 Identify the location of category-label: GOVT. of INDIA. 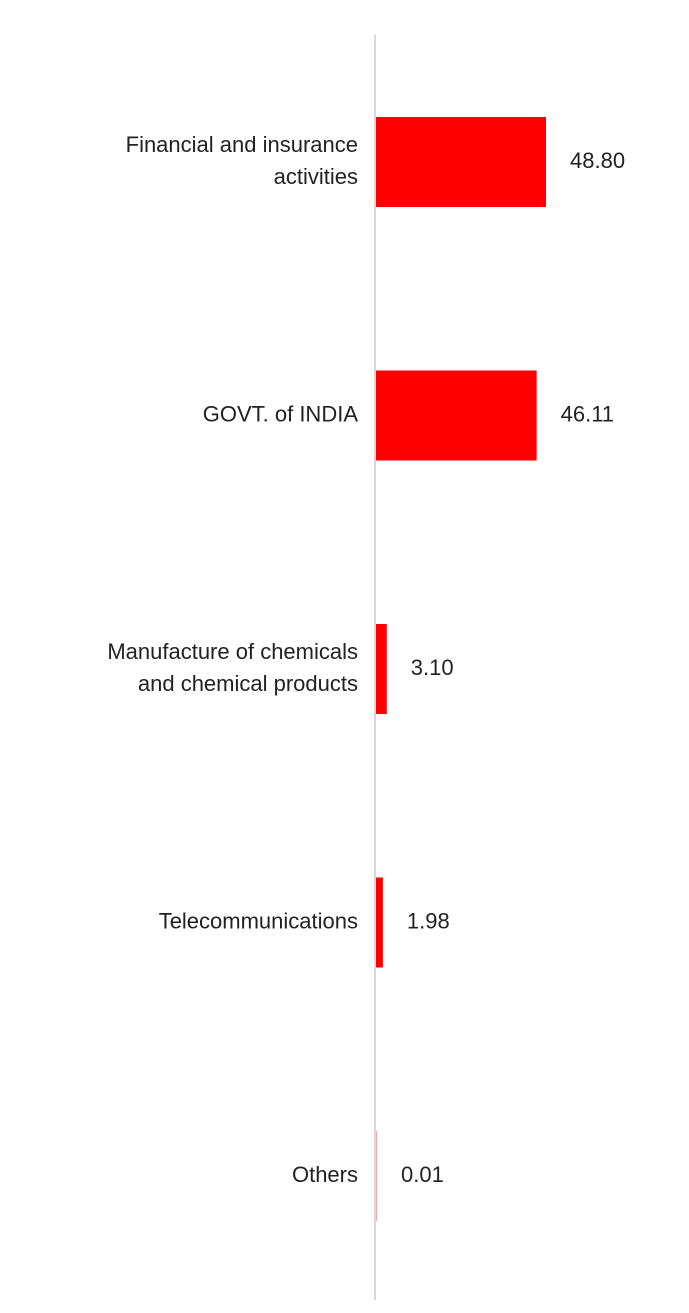
(281, 413).